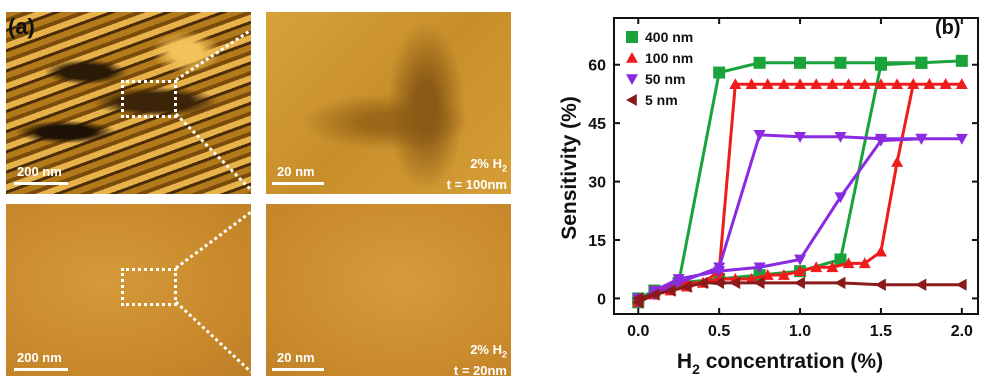 This screenshot has height=378, width=985. I want to click on x-tick-label: 2.0, so click(962, 331).